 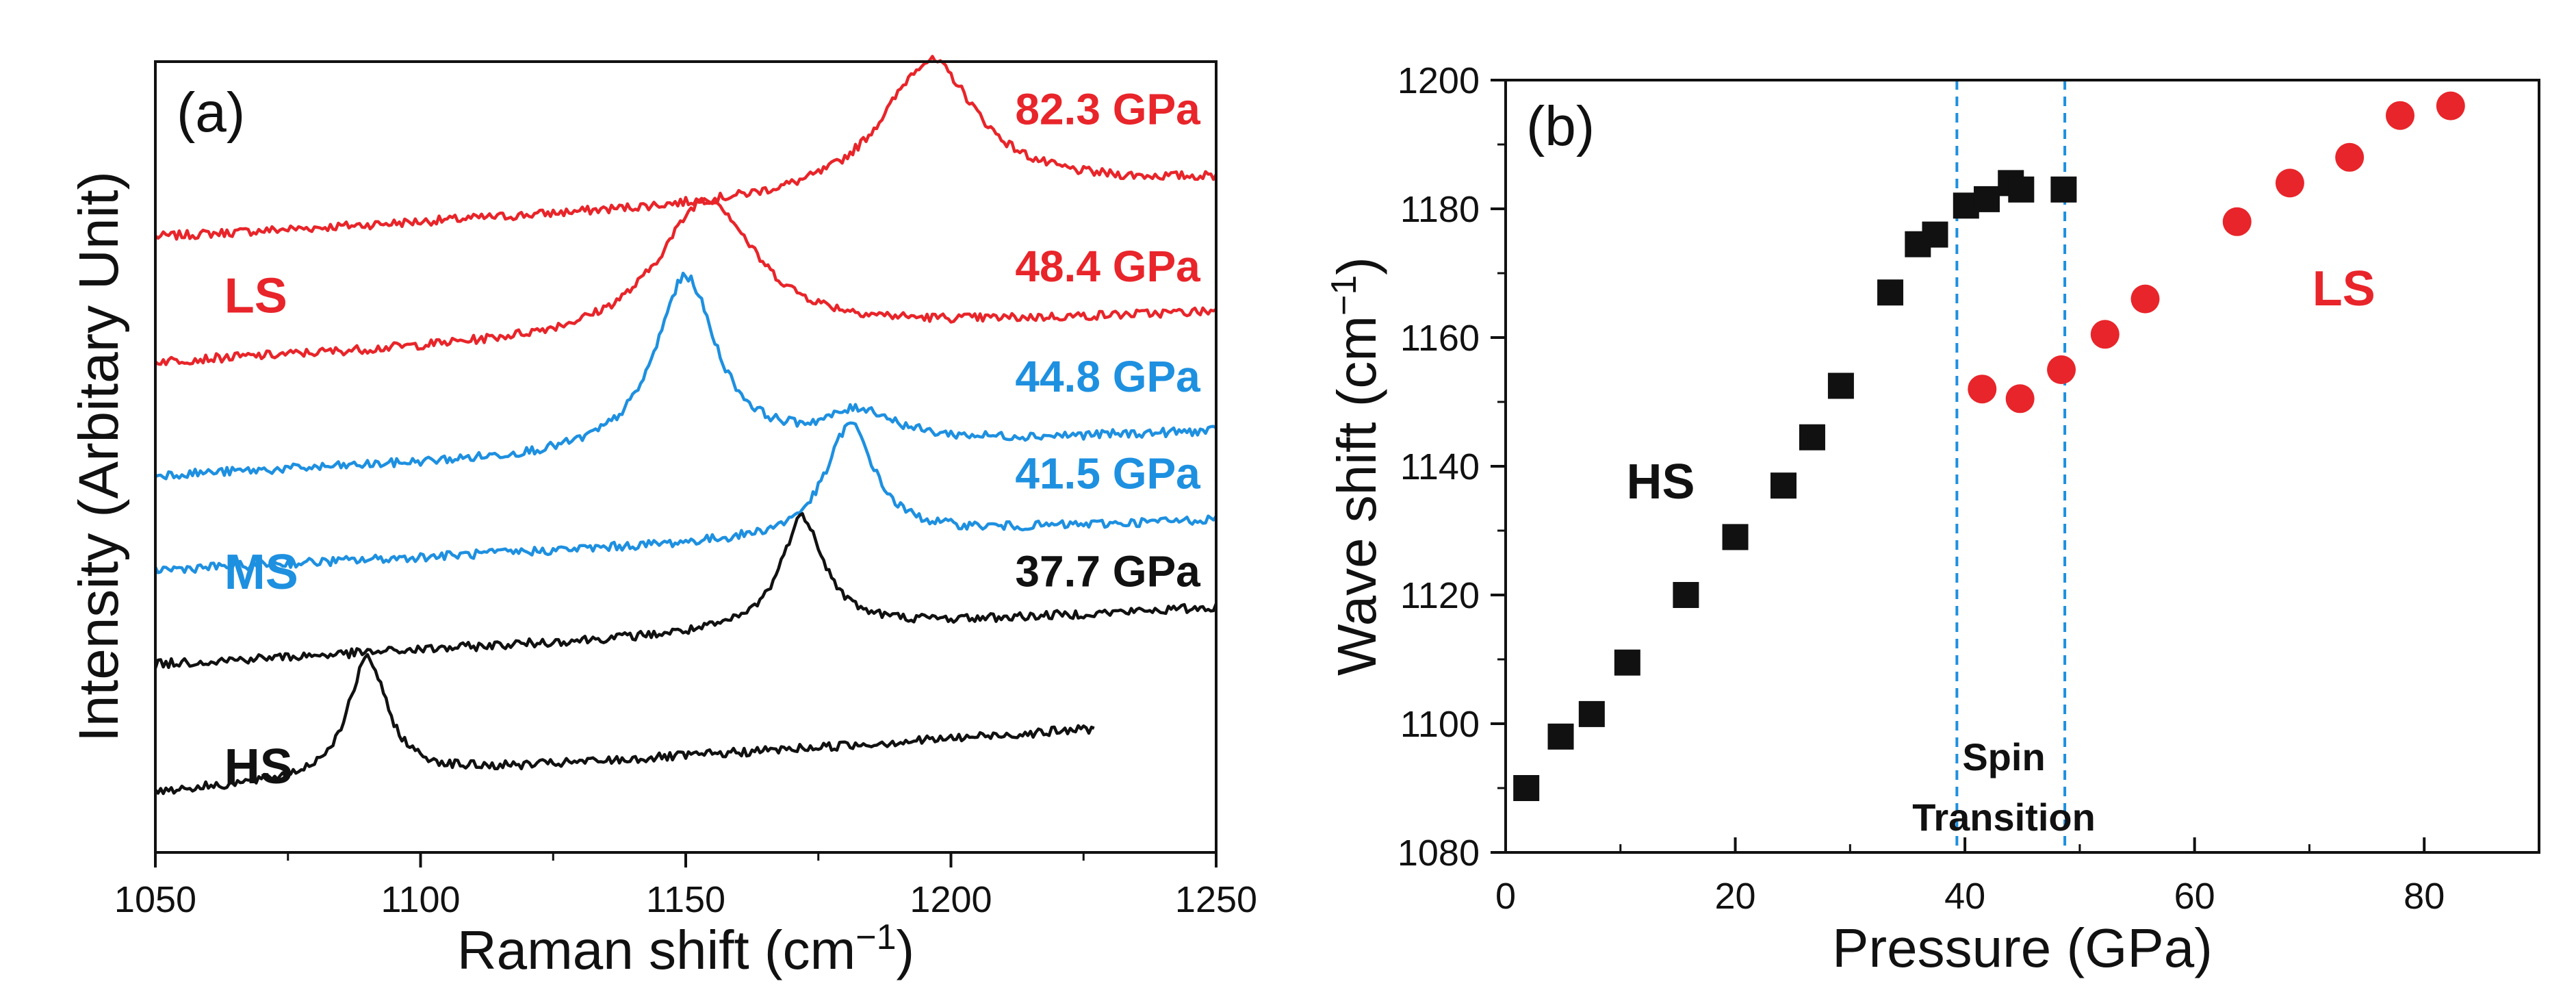 I want to click on spin-transition-lines, so click(x=2011, y=466).